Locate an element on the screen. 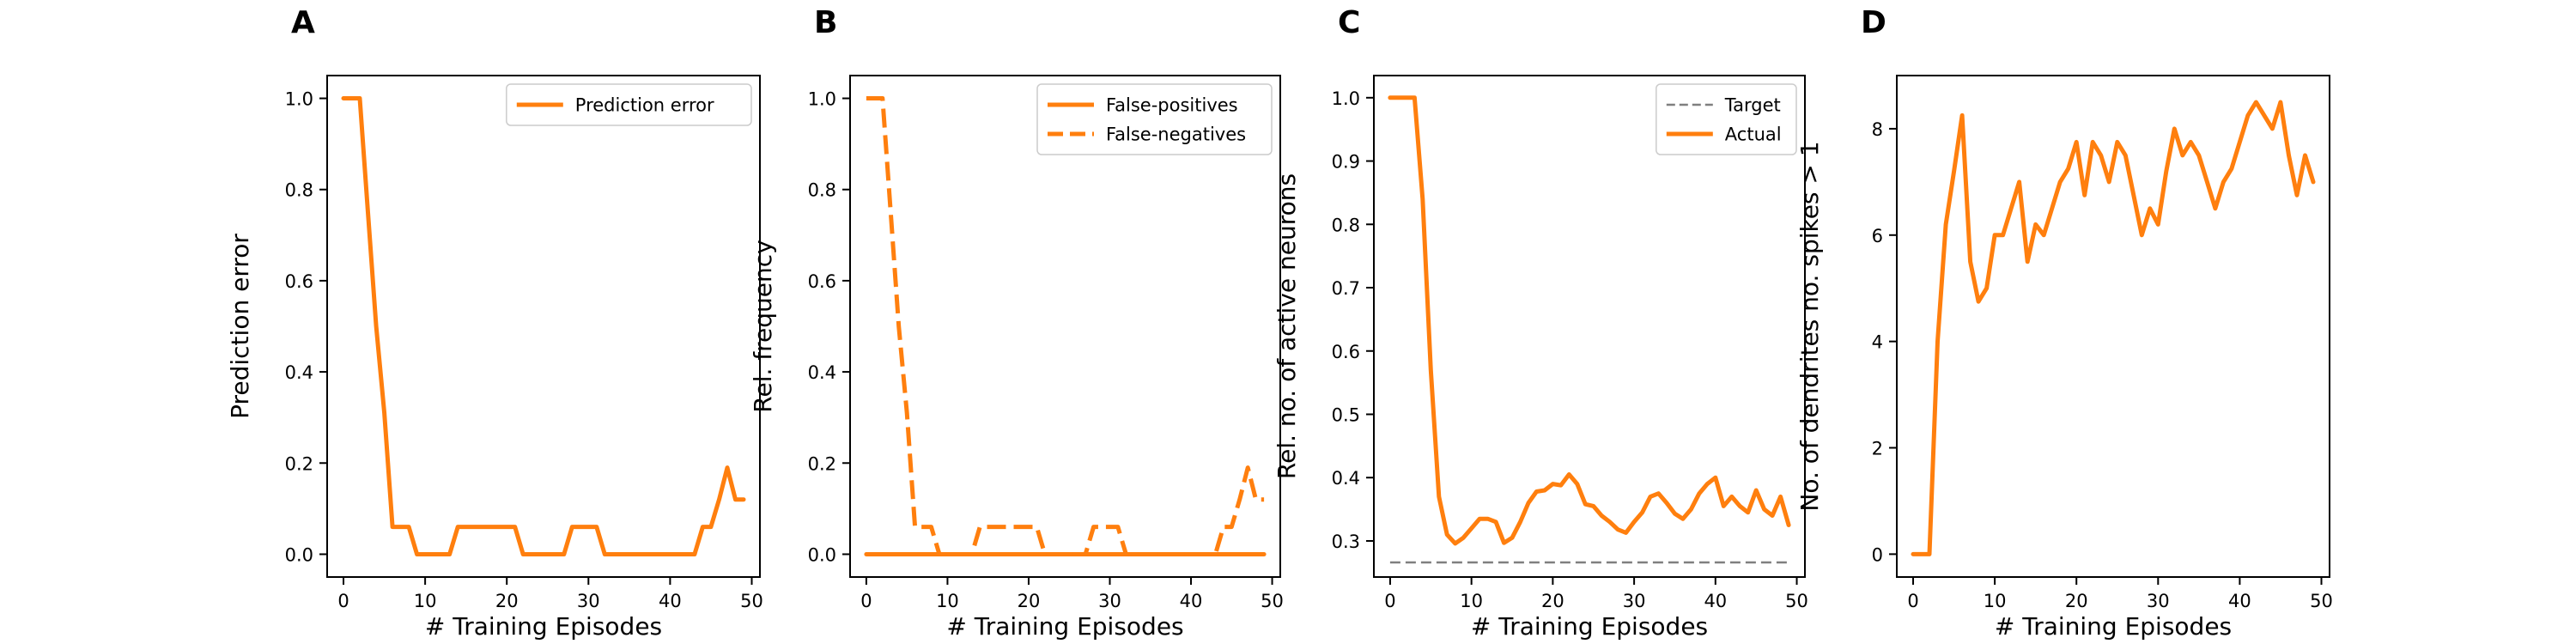  series-line-data is located at coordinates (2113, 328).